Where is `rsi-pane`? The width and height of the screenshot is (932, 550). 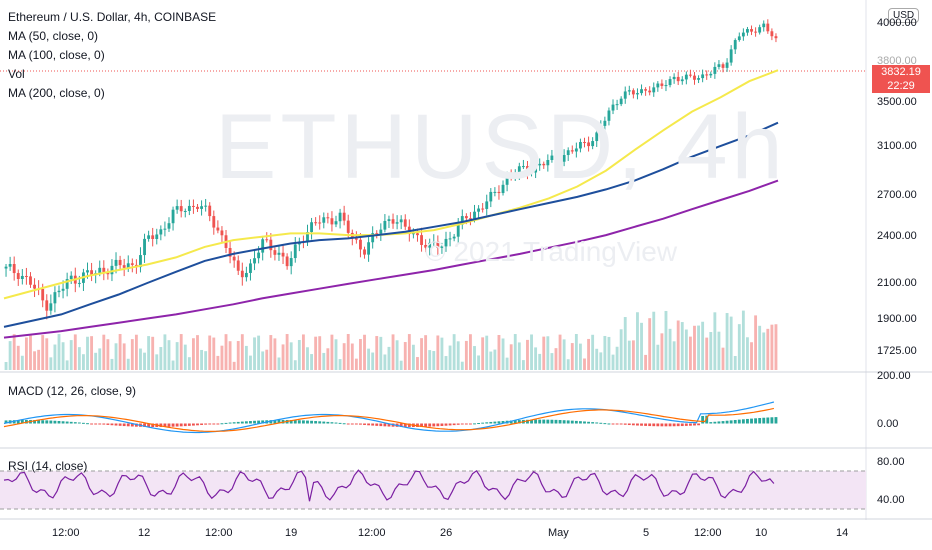
rsi-pane is located at coordinates (389, 485).